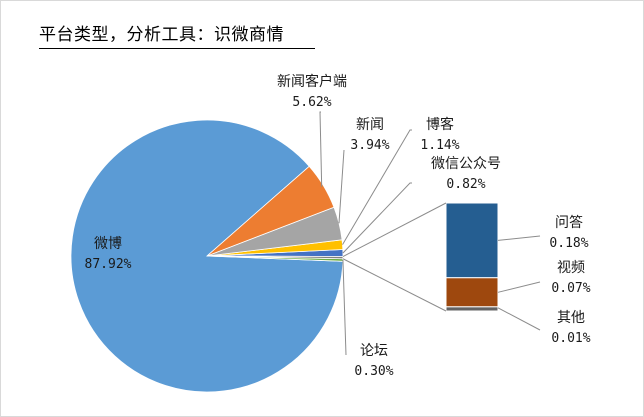  I want to click on label-name-news-client: 新闻客户端, so click(312, 81).